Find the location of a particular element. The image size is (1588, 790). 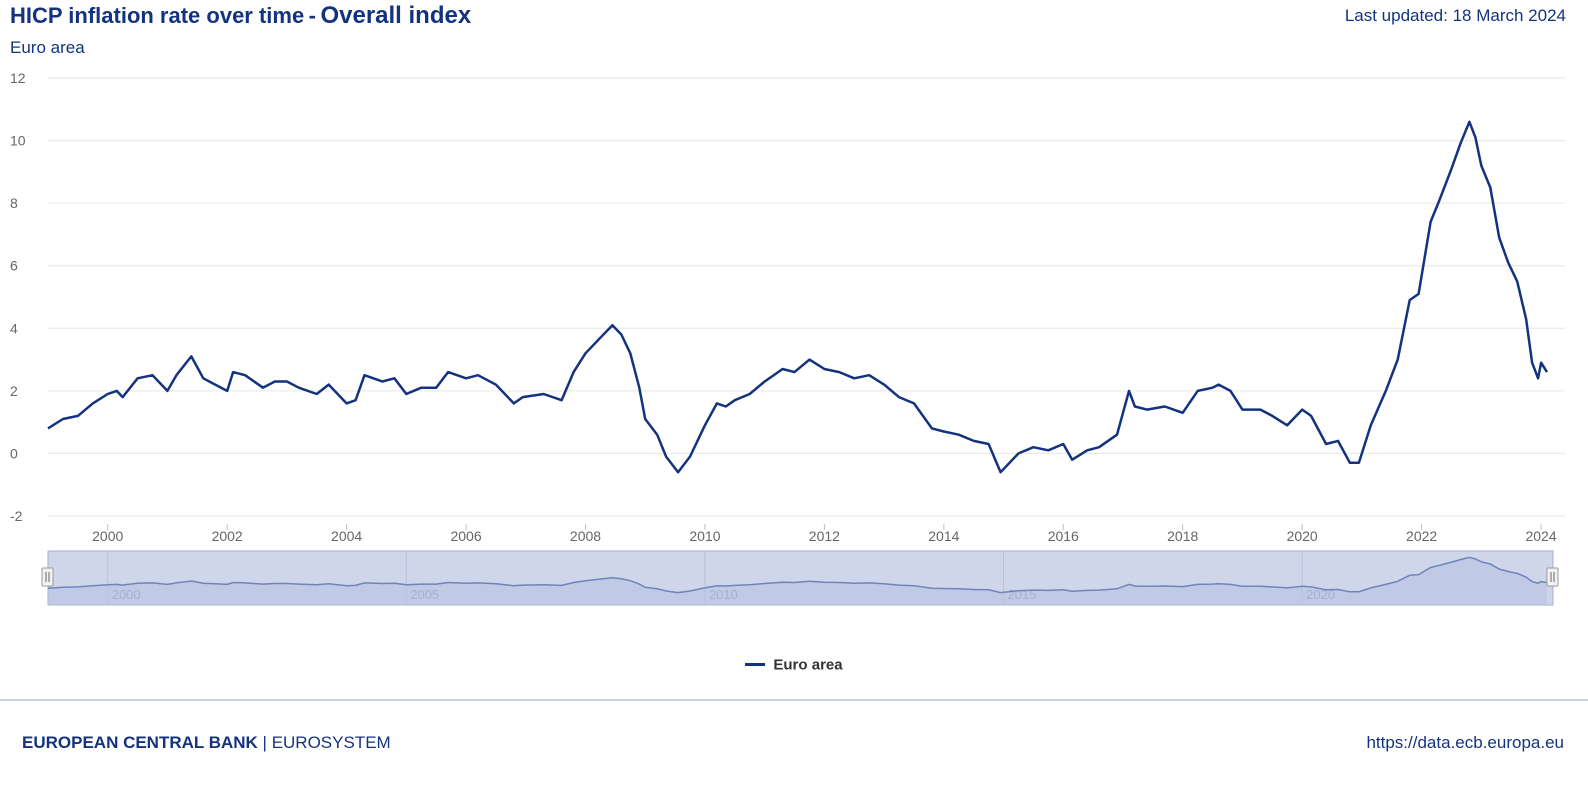

legend-line-marker is located at coordinates (755, 665).